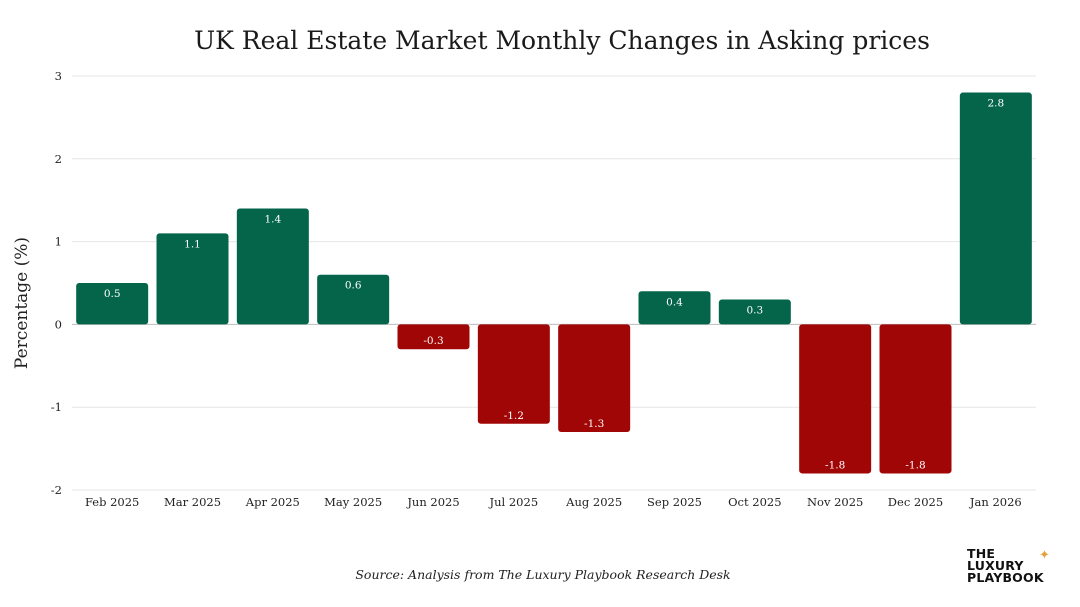 The width and height of the screenshot is (1080, 607). I want to click on x-tick-label: Nov 2025, so click(835, 502).